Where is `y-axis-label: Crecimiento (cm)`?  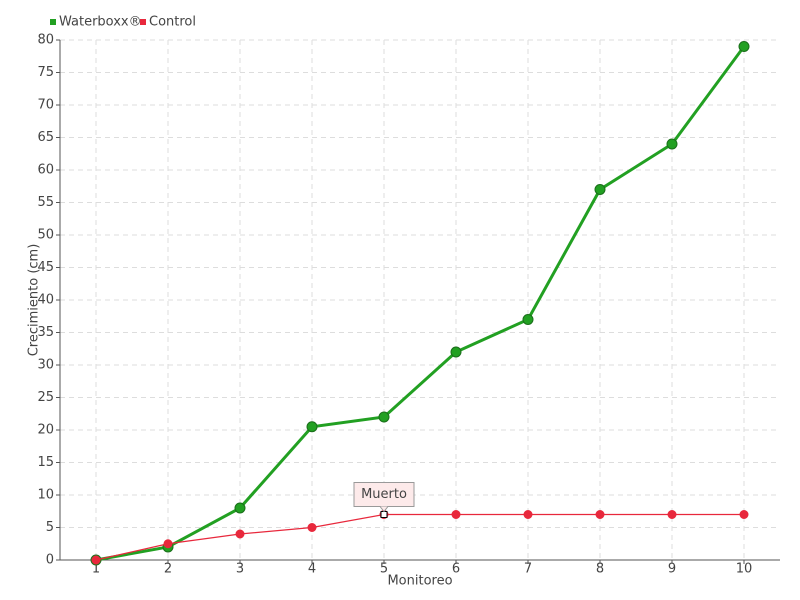 y-axis-label: Crecimiento (cm) is located at coordinates (34, 300).